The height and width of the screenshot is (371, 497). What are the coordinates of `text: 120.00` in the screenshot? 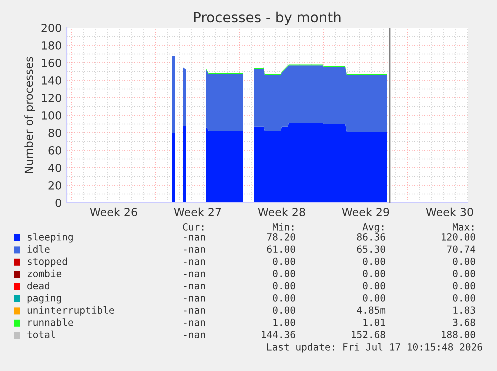 It's located at (459, 237).